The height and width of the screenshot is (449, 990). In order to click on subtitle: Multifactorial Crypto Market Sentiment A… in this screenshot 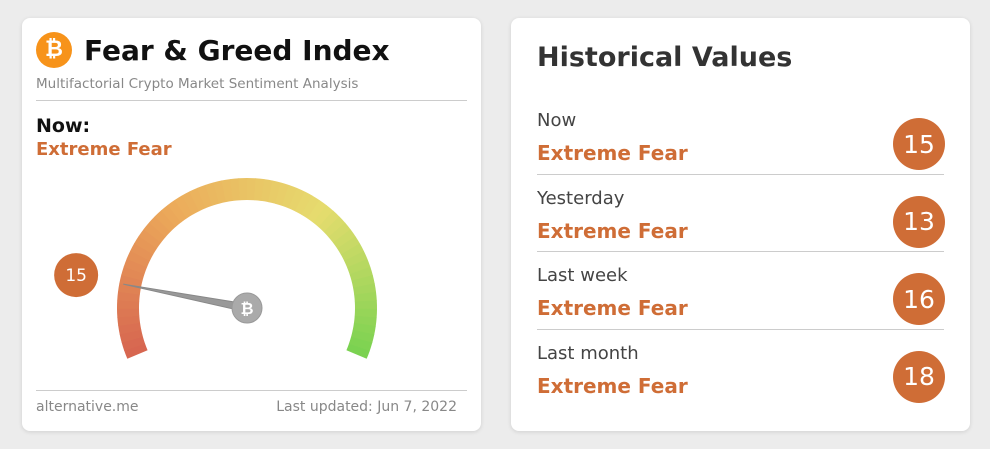, I will do `click(197, 84)`.